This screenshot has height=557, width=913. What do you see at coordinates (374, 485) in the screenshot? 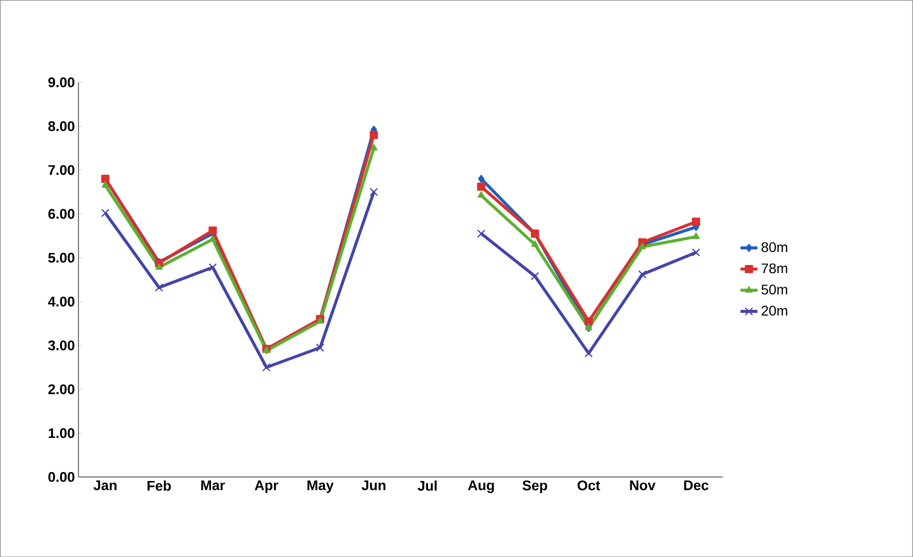
I see `x-tick-label: Jun` at bounding box center [374, 485].